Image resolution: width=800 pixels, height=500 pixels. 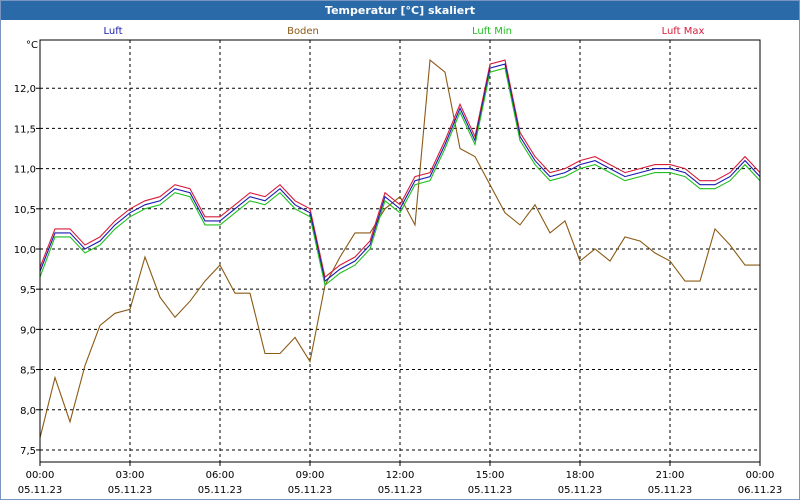 I want to click on x-tick-time: 09:00, so click(x=310, y=475).